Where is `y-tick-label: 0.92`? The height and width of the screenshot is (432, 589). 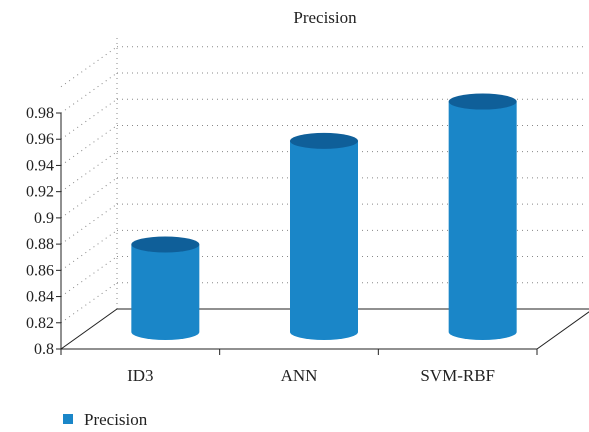
y-tick-label: 0.92 is located at coordinates (40, 192).